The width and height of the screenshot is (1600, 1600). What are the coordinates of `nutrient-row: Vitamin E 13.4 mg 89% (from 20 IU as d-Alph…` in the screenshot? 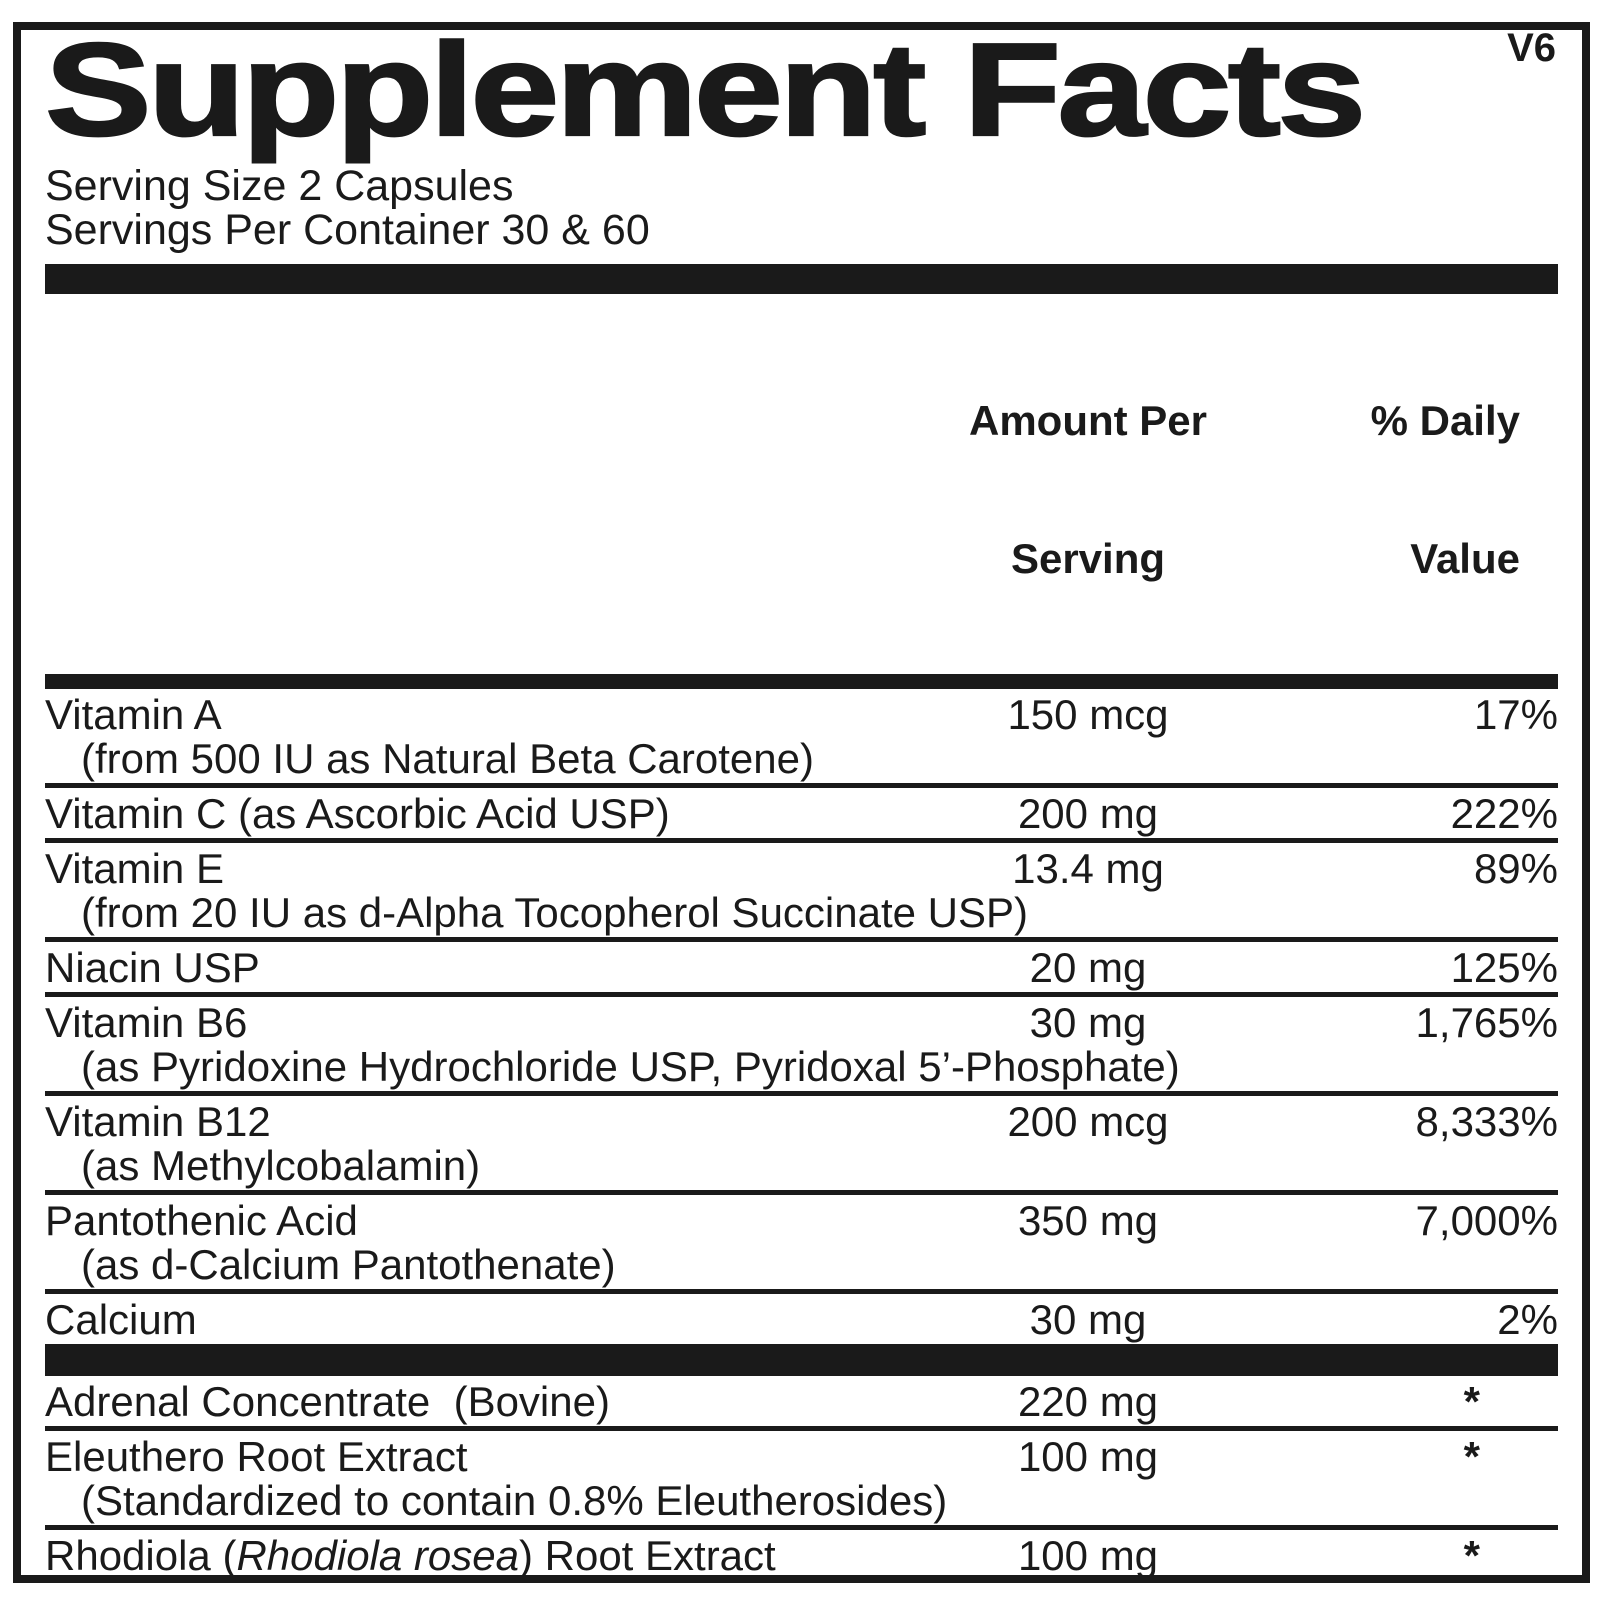 It's located at (801, 887).